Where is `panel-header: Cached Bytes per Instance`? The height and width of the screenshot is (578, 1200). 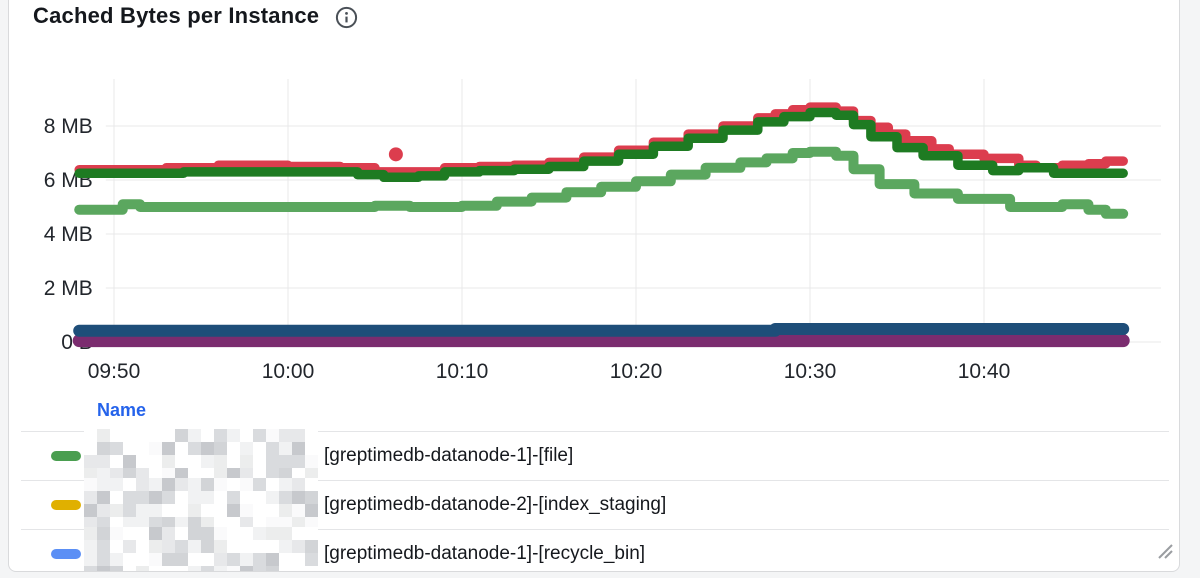 panel-header: Cached Bytes per Instance is located at coordinates (195, 16).